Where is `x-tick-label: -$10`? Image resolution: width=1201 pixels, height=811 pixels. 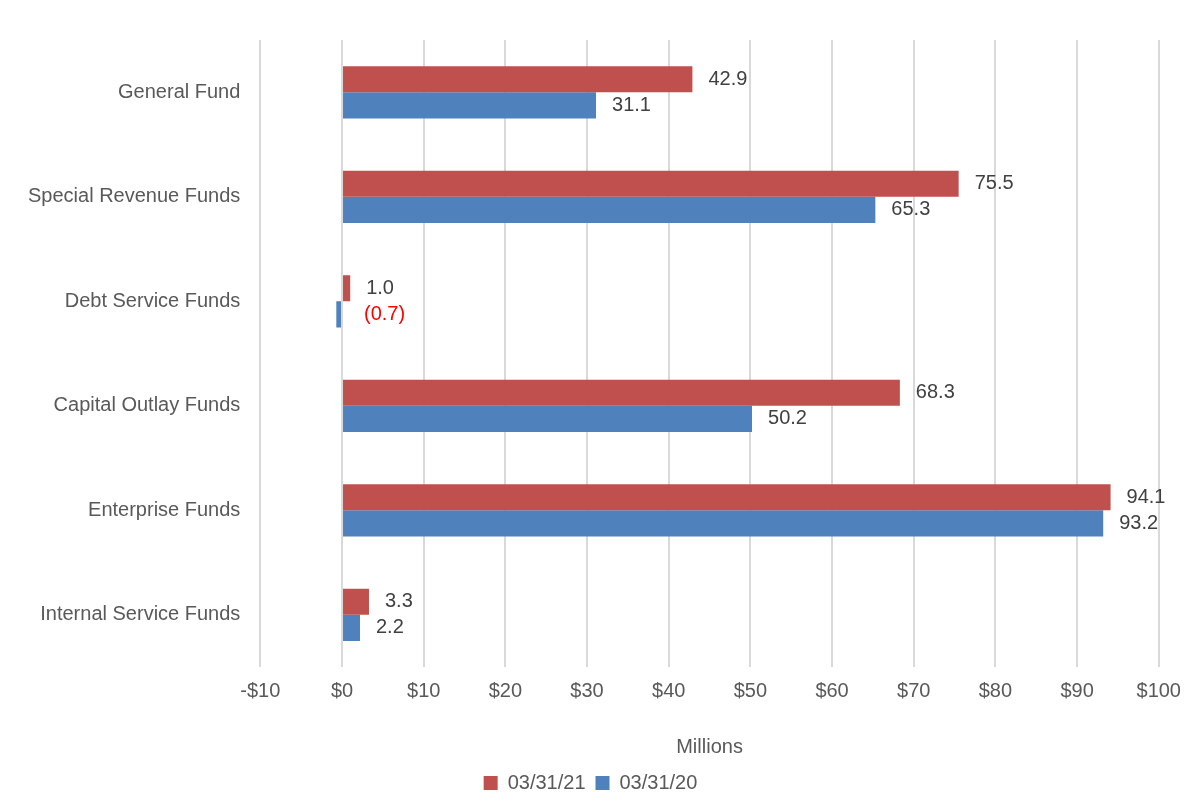 x-tick-label: -$10 is located at coordinates (260, 689).